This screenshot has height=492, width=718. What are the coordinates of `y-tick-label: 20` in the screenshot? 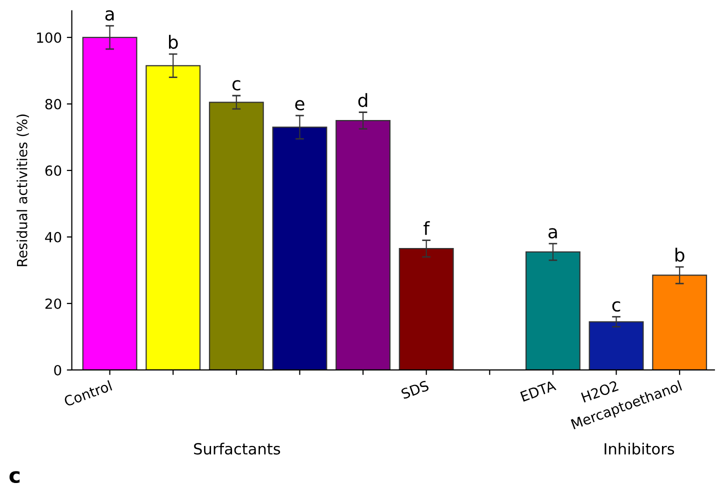 It's located at (53, 303).